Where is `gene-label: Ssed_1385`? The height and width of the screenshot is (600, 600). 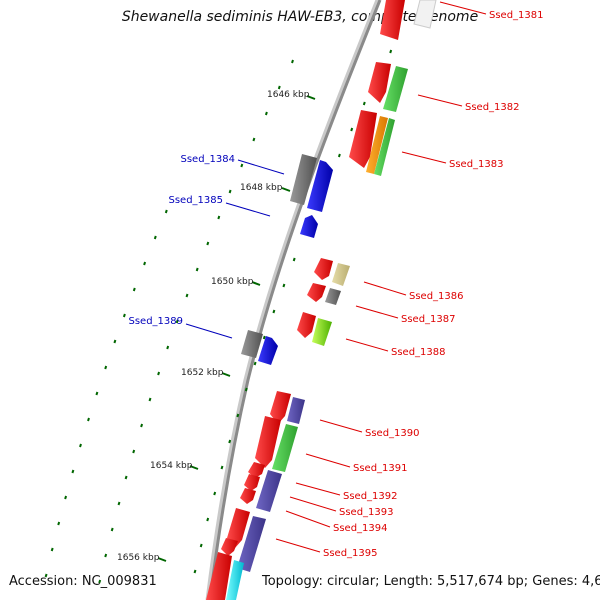
gene-label: Ssed_1385 is located at coordinates (195, 200).